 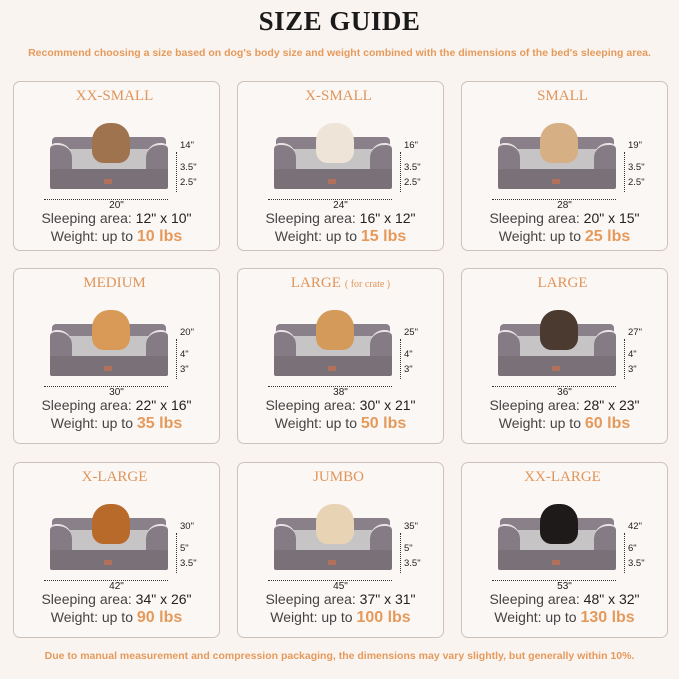 I want to click on size-name: X-LARGE, so click(x=116, y=477).